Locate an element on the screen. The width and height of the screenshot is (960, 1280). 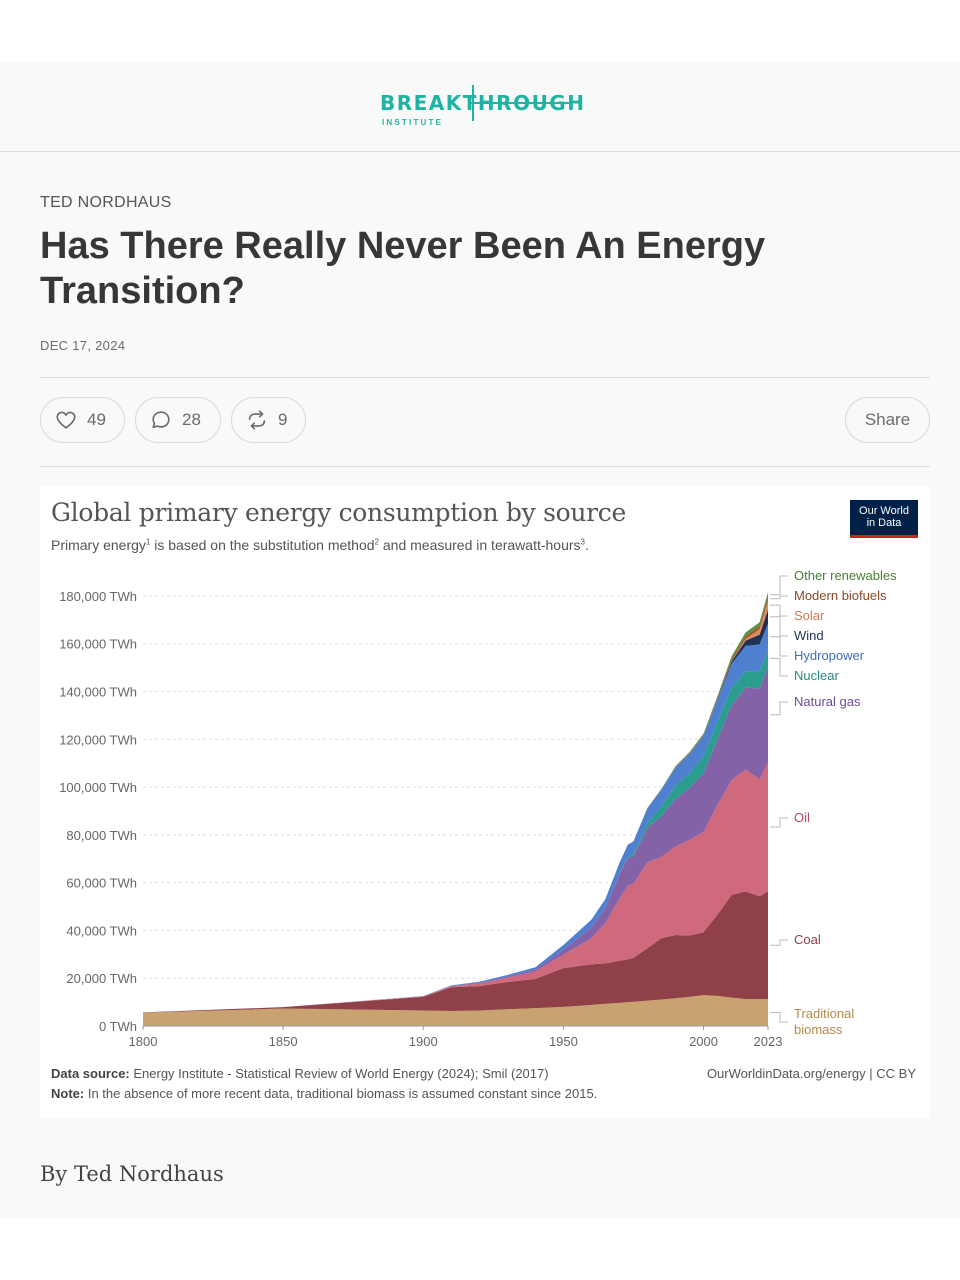
y-tick-label: 80,000 TWh is located at coordinates (101, 835).